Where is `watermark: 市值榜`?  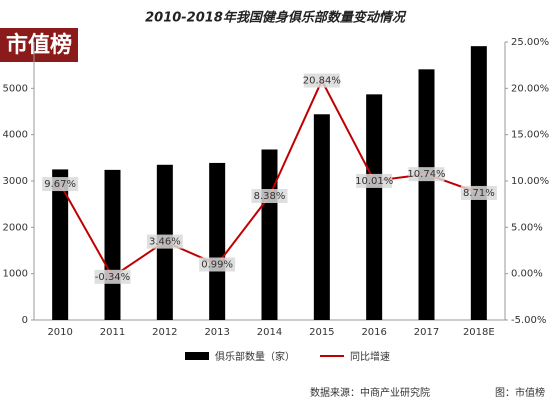
watermark: 市值榜 is located at coordinates (39, 45).